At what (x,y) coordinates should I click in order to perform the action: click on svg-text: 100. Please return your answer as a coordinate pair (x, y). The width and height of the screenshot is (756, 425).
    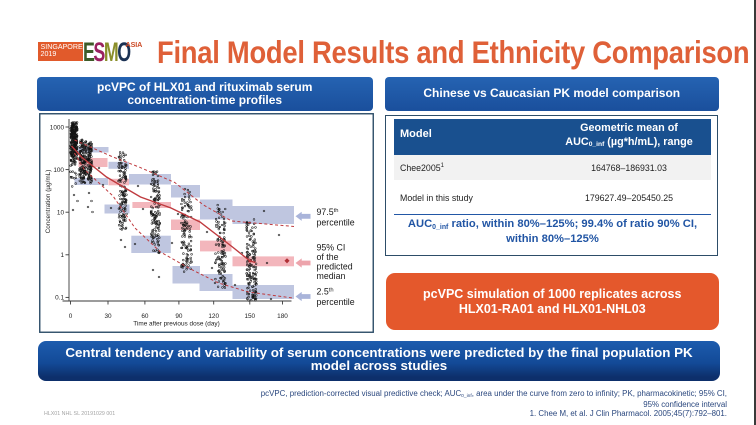
    Looking at the image, I should click on (58, 170).